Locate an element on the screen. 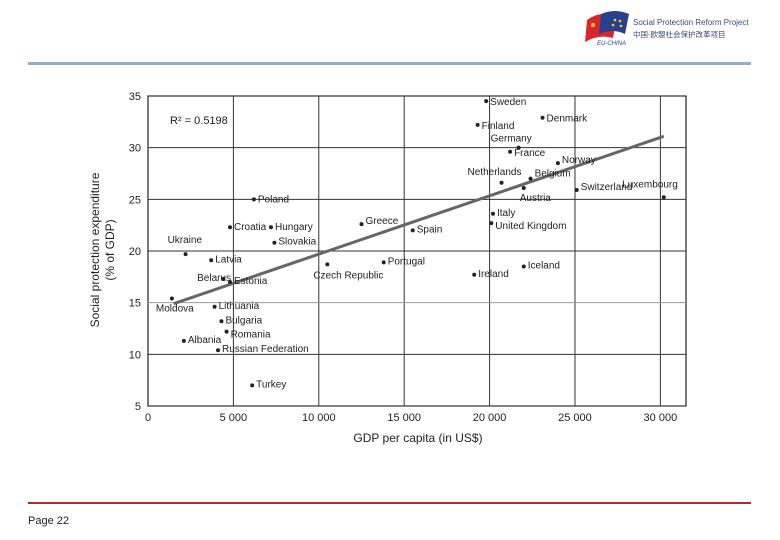  data-point-label: Greece is located at coordinates (381, 221).